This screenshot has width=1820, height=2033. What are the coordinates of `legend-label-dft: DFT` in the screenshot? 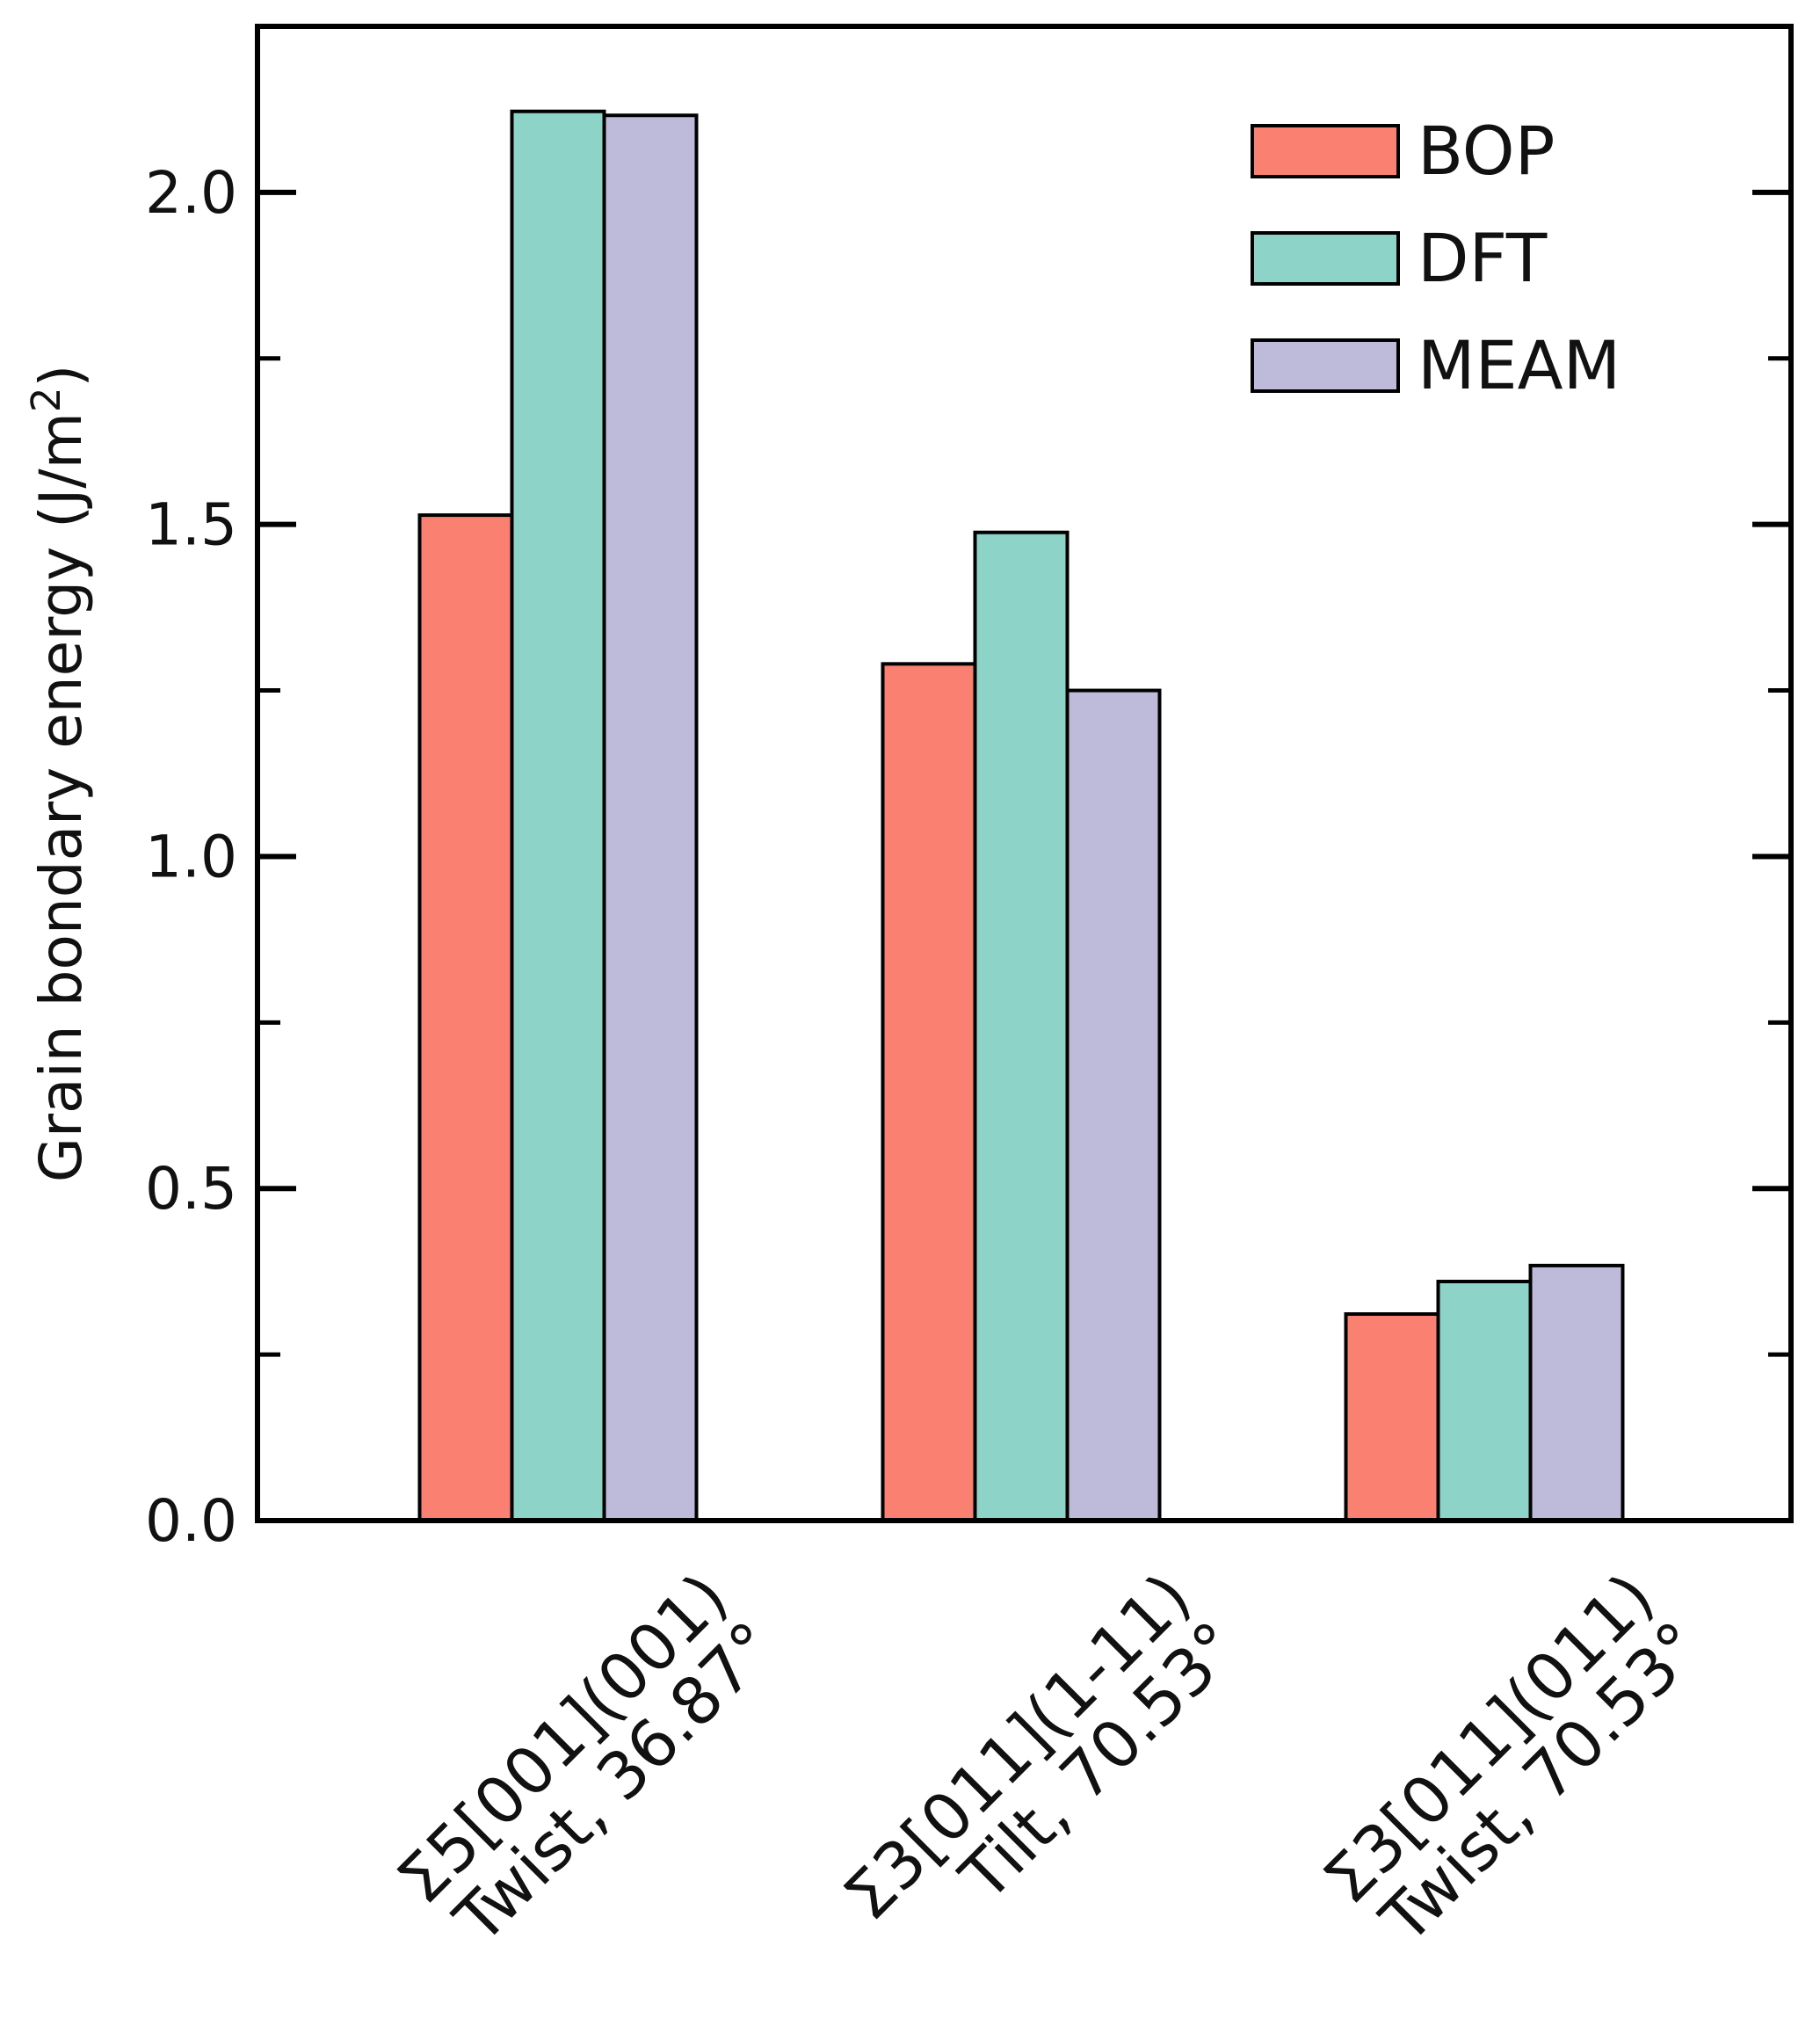 It's located at (1483, 258).